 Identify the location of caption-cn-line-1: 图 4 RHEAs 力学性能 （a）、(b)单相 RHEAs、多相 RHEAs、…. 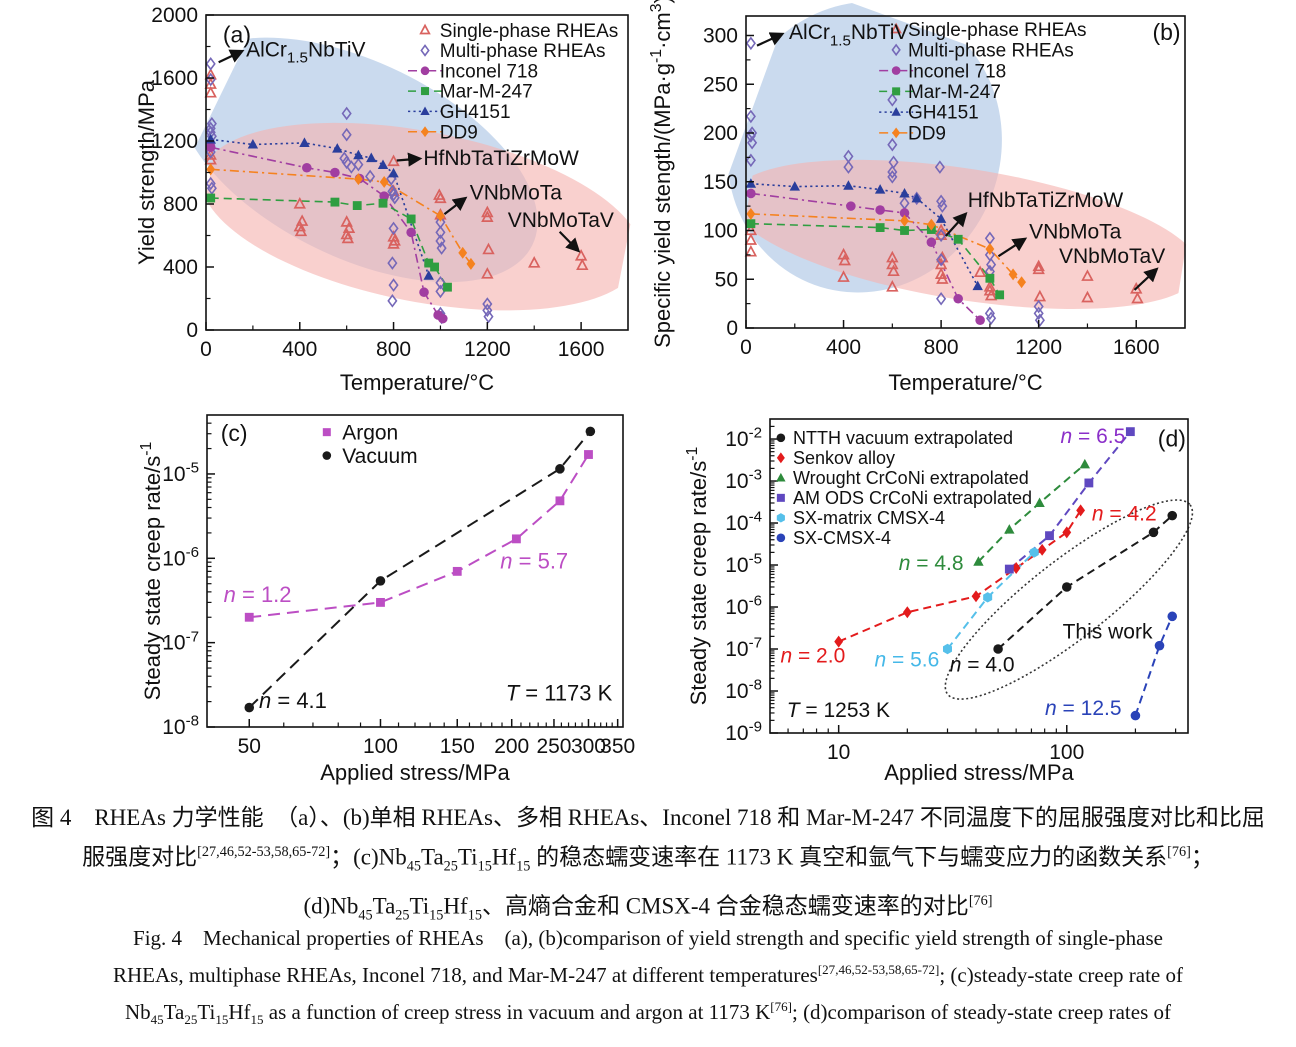
(648, 817).